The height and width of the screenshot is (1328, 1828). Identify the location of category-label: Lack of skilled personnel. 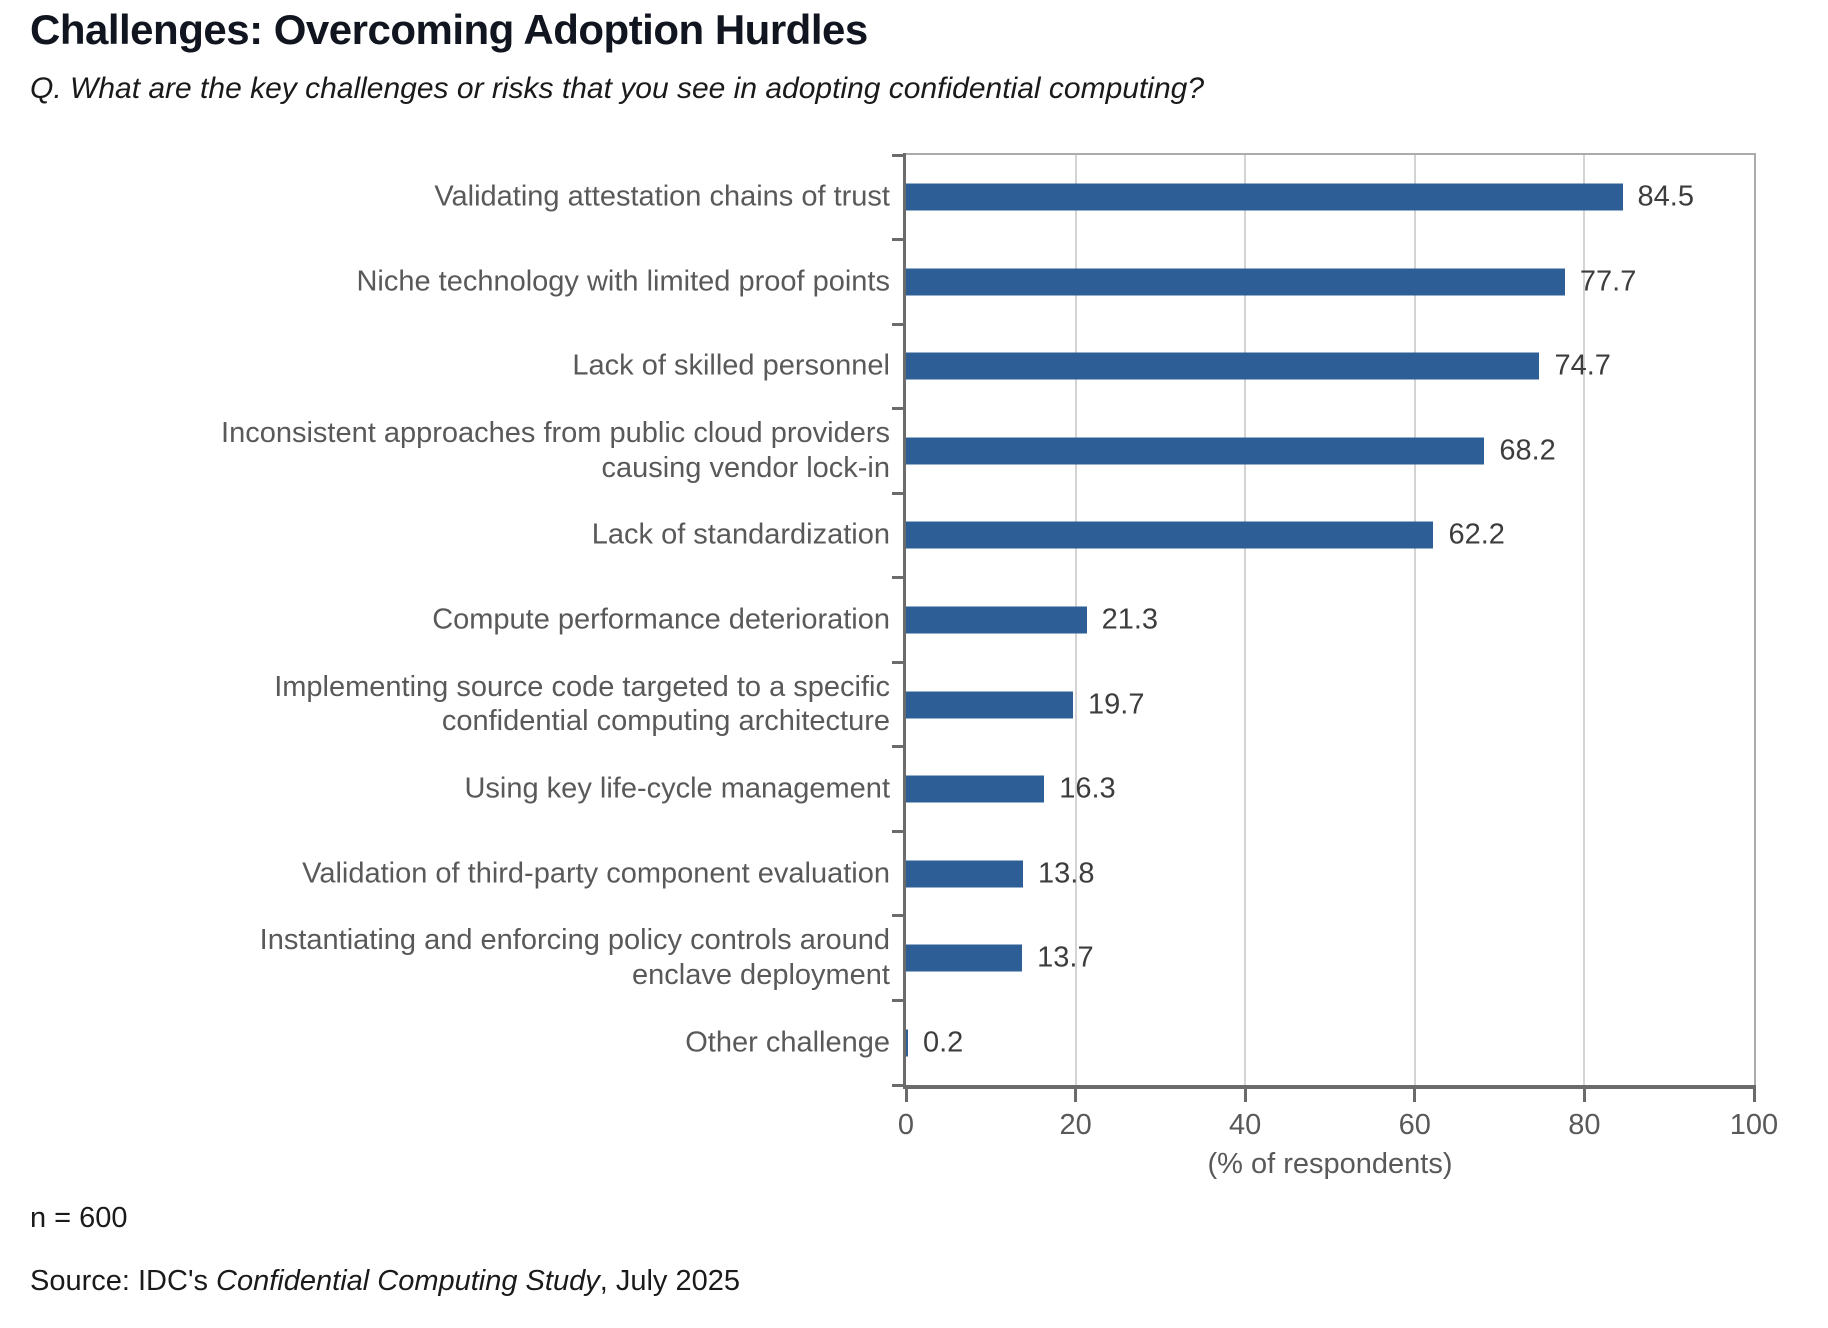
(731, 365).